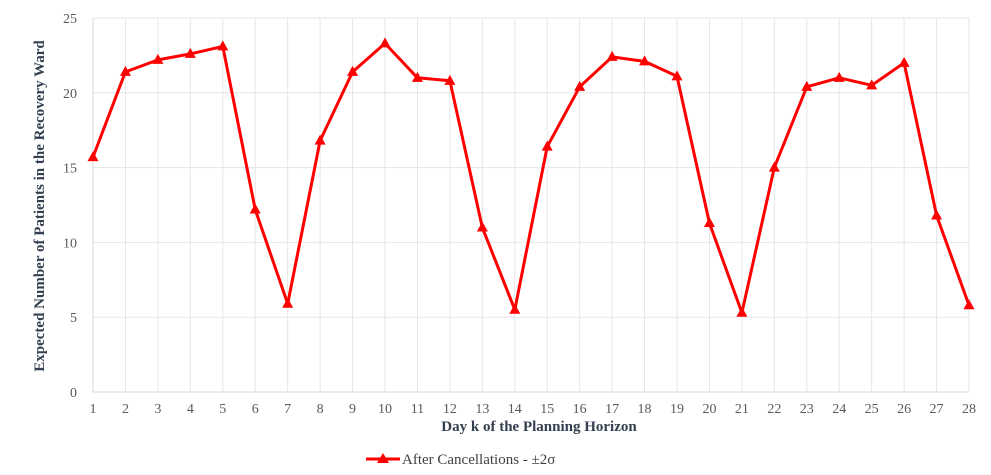  Describe the element at coordinates (157, 409) in the screenshot. I see `x-tick-label: 3` at that location.